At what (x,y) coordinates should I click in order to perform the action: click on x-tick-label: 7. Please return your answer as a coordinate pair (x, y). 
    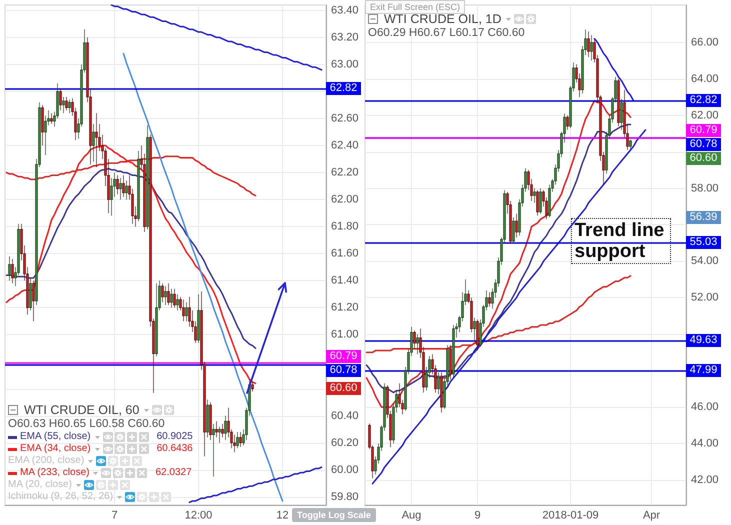
    Looking at the image, I should click on (114, 516).